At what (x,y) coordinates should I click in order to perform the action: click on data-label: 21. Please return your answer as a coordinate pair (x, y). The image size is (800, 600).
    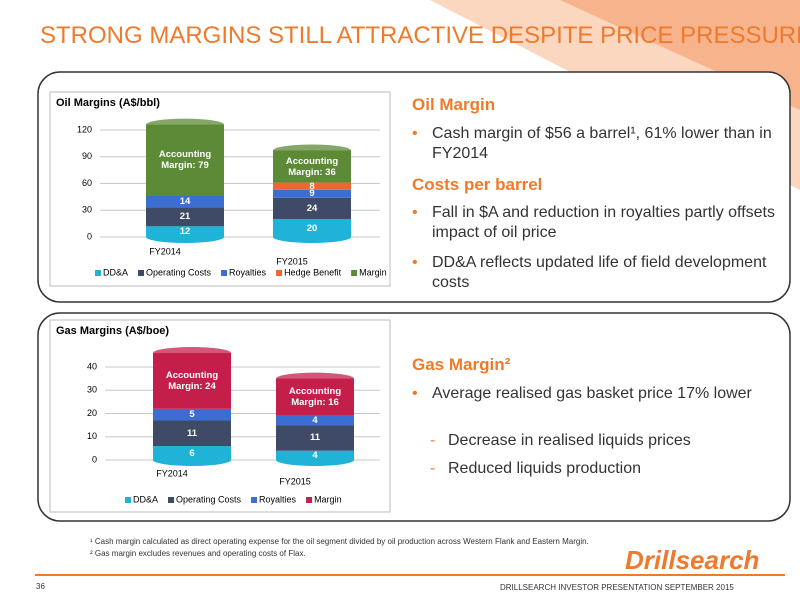
    Looking at the image, I should click on (185, 217).